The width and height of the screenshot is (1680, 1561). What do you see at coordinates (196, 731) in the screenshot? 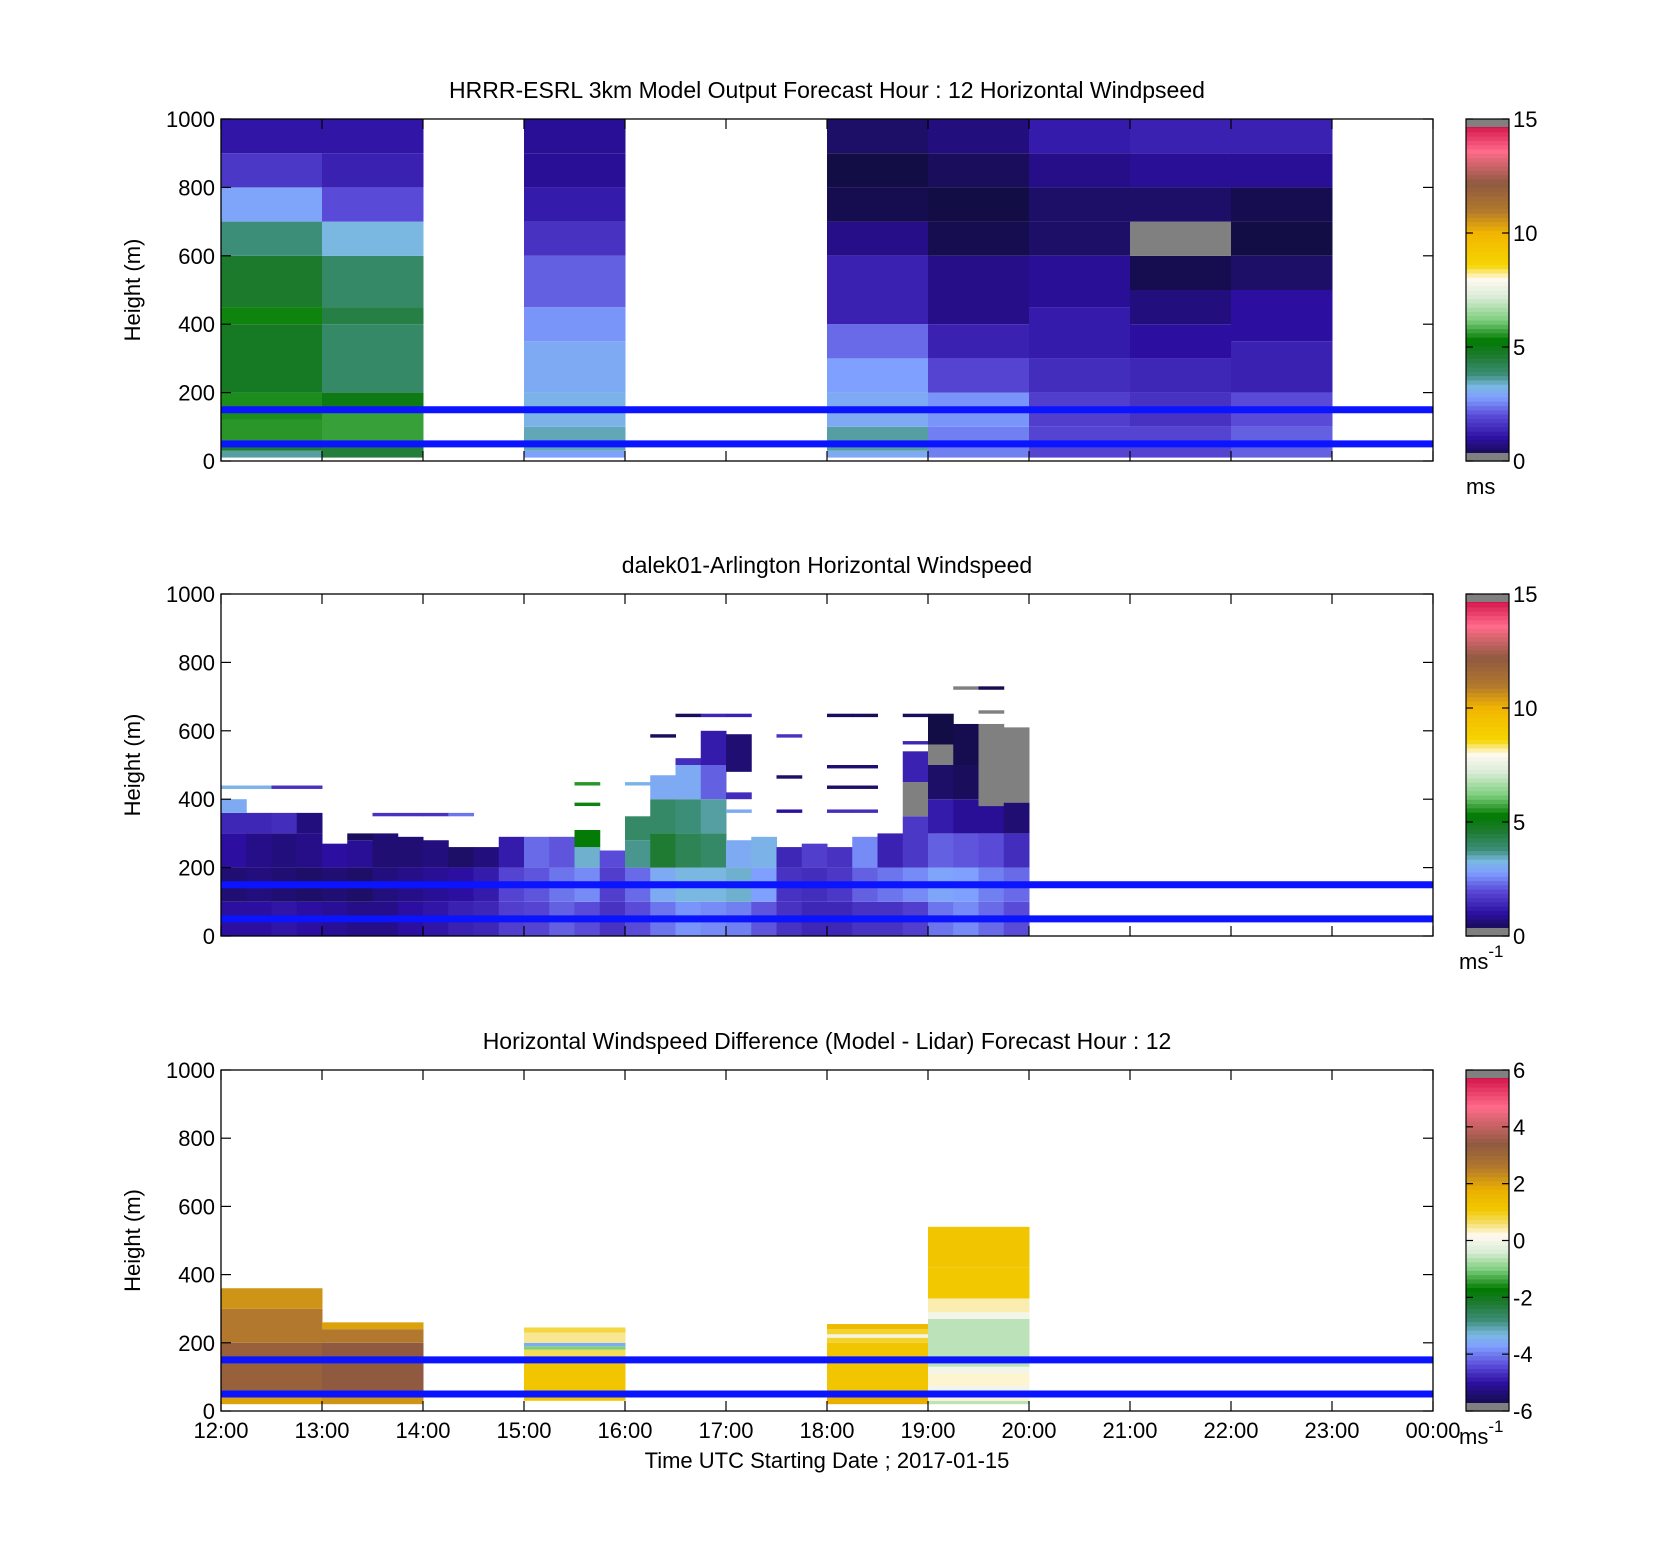
I see `y-tick-label: 600` at bounding box center [196, 731].